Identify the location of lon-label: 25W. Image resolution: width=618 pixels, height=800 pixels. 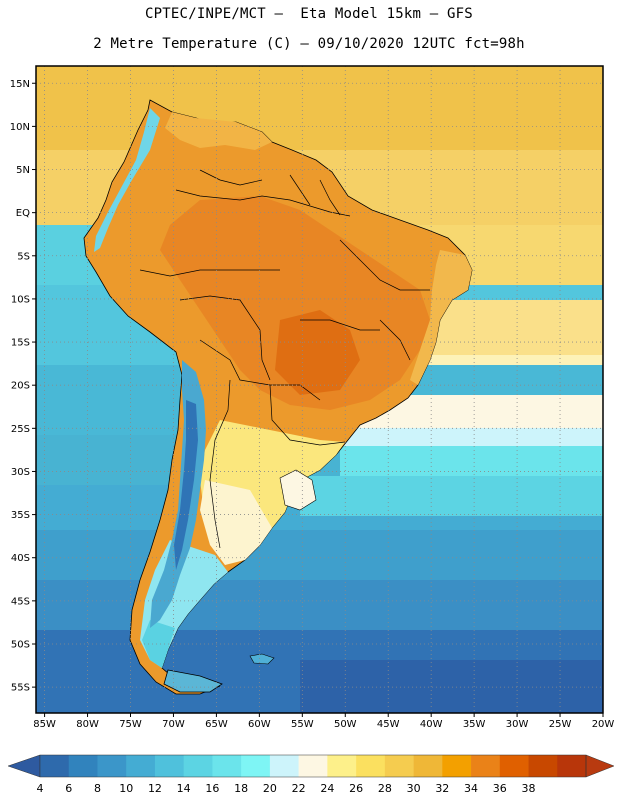
(560, 724).